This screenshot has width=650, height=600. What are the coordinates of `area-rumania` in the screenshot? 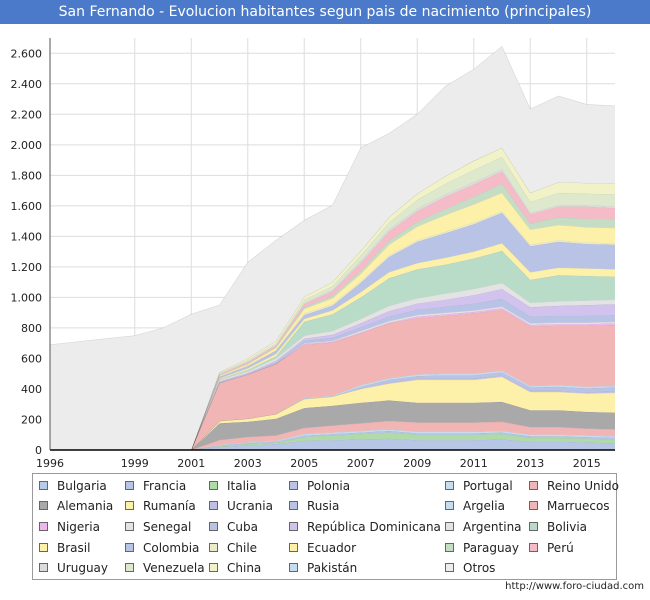 It's located at (332, 413).